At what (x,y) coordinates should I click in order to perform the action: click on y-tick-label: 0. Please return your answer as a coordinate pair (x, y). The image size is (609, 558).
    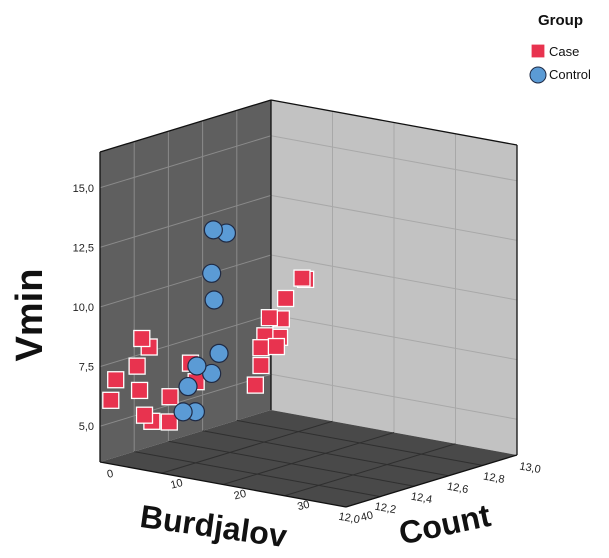
    Looking at the image, I should click on (110, 474).